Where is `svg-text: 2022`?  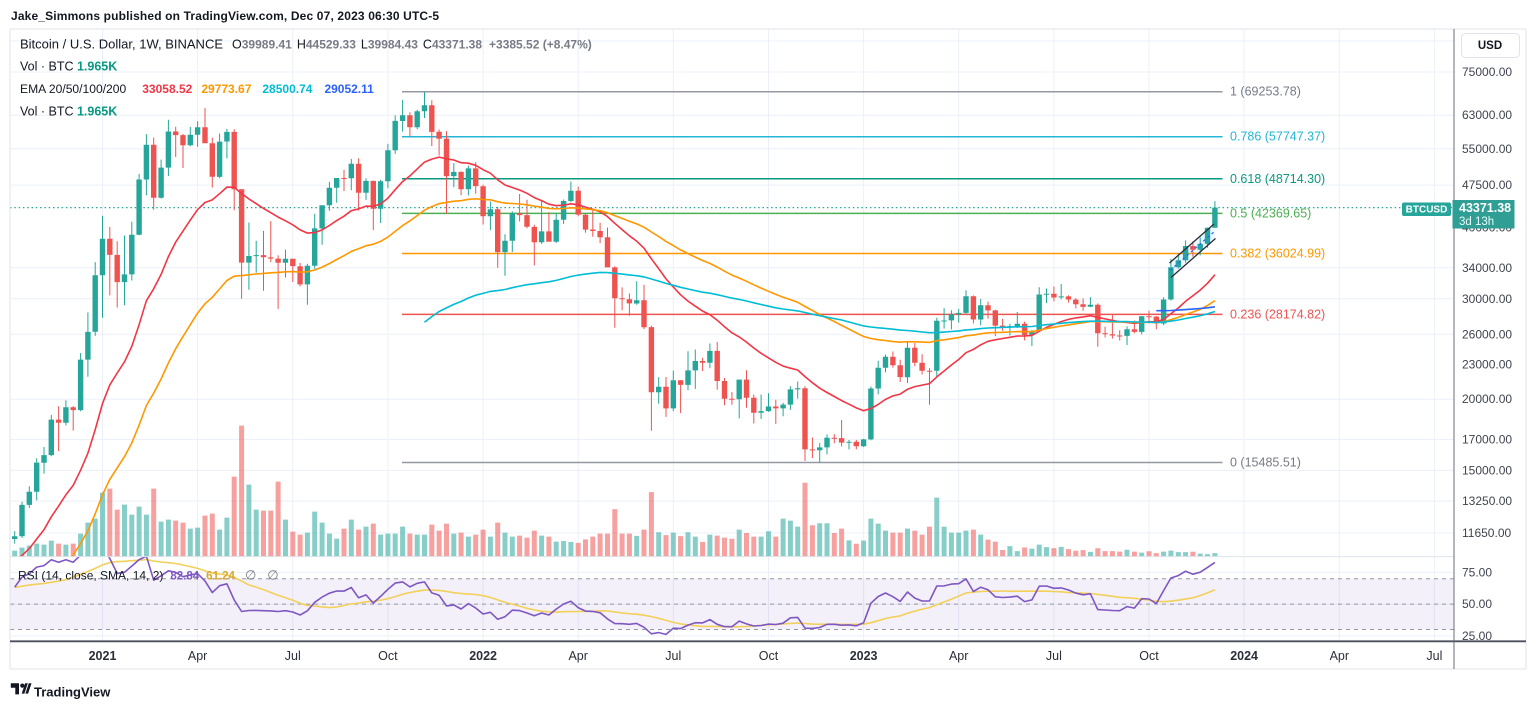
svg-text: 2022 is located at coordinates (483, 656).